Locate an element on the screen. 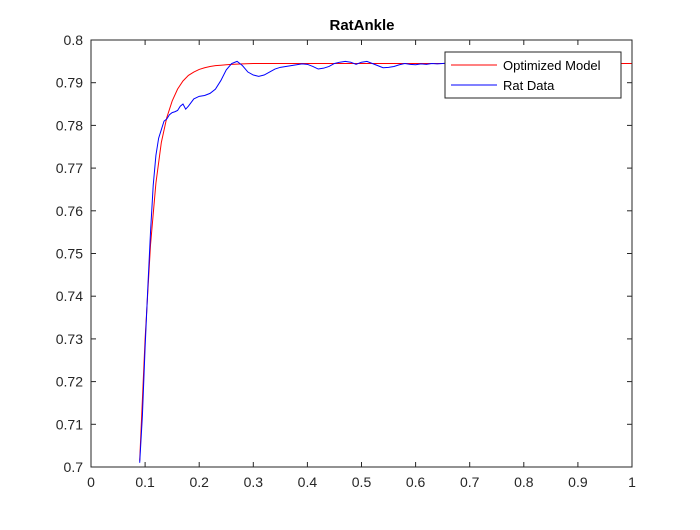 This screenshot has width=700, height=530. x-tick-label: 0.6 is located at coordinates (416, 482).